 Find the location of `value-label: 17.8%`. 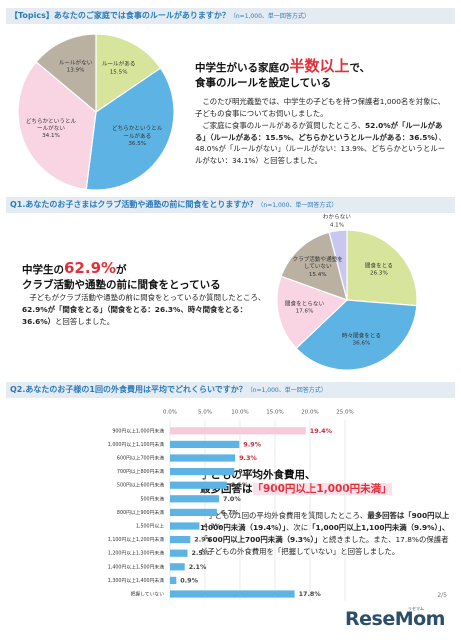

value-label: 17.8% is located at coordinates (310, 594).